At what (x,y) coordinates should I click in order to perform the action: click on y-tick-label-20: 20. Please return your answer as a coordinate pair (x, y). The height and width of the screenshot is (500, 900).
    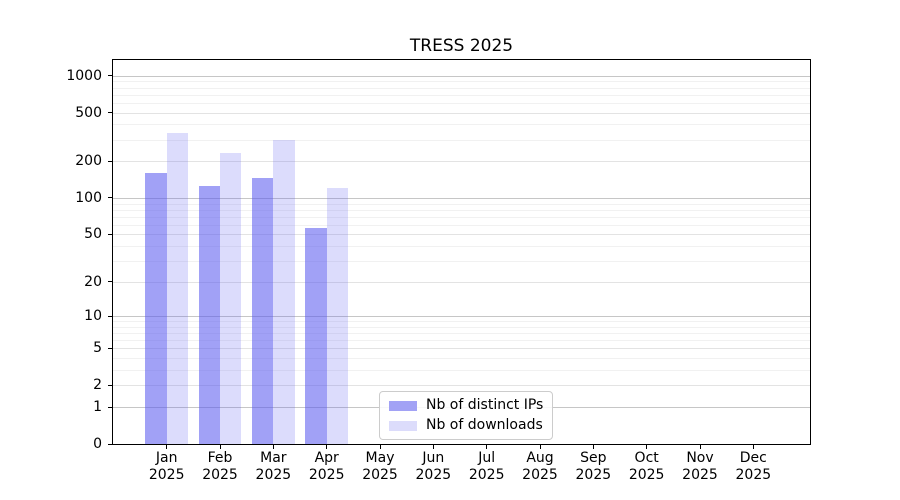
    Looking at the image, I should click on (93, 281).